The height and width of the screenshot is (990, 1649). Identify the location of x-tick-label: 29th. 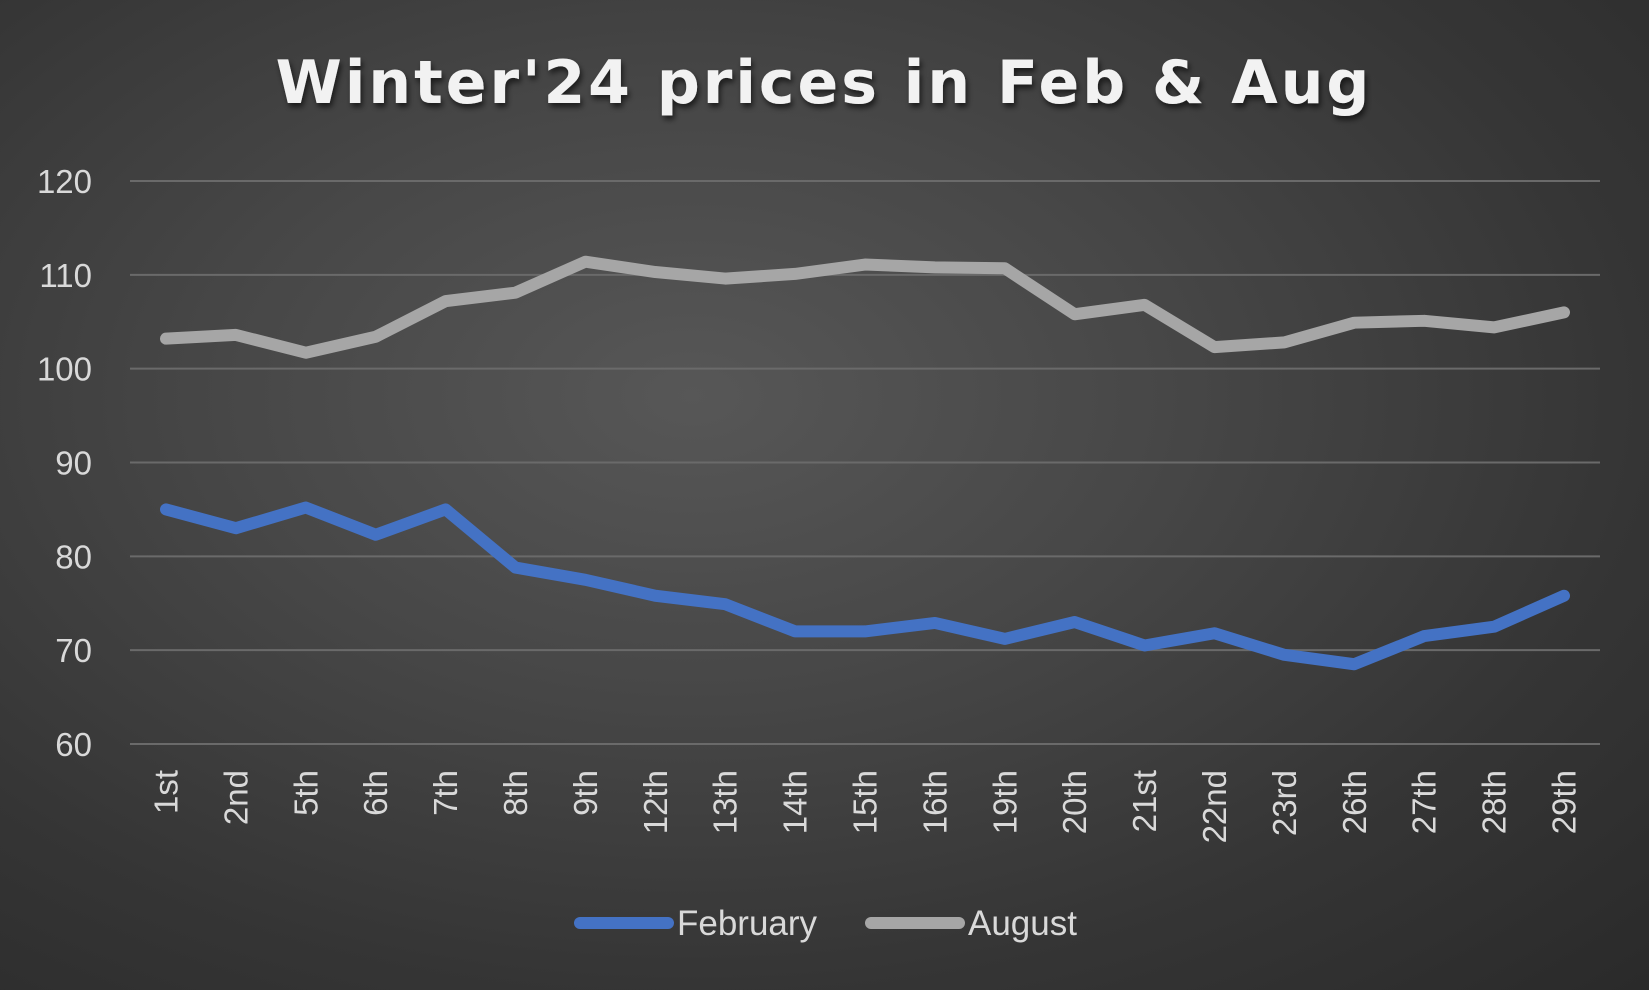
(1564, 802).